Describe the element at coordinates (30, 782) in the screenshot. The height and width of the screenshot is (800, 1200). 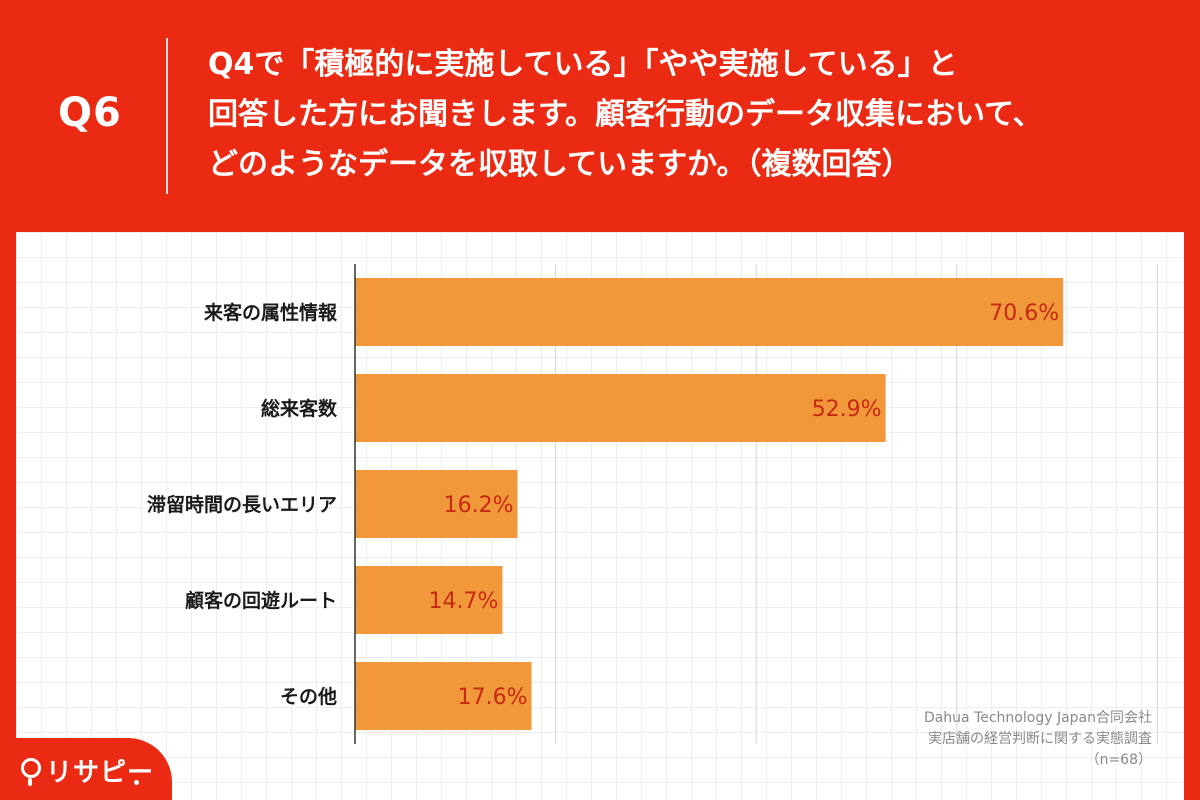
I see `logo-pin-stem` at that location.